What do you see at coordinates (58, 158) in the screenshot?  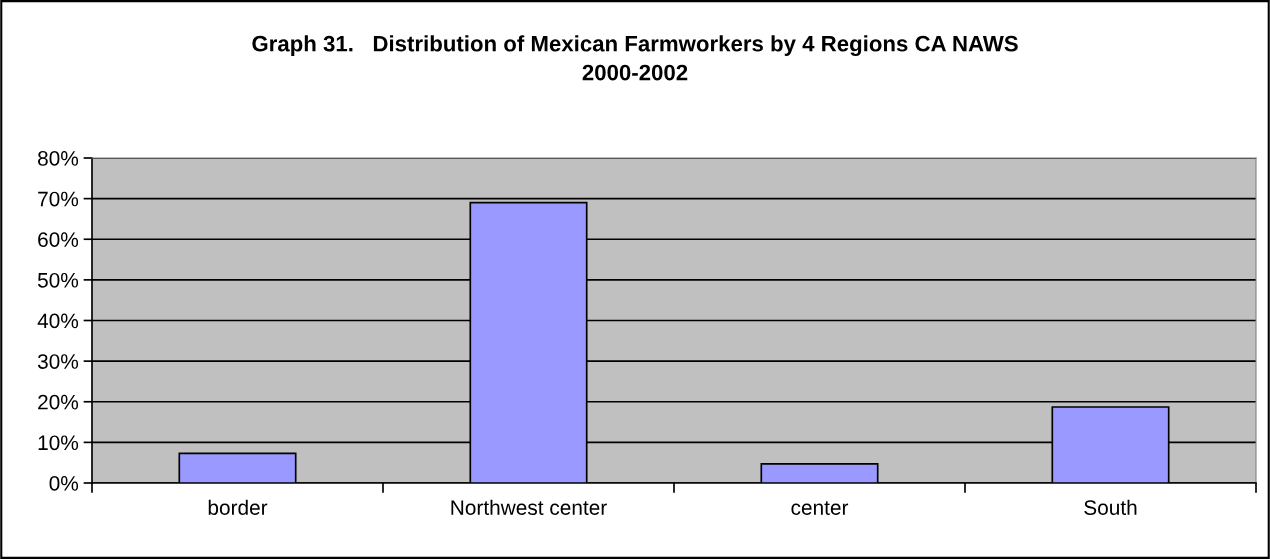 I see `y-tick-label: 80%` at bounding box center [58, 158].